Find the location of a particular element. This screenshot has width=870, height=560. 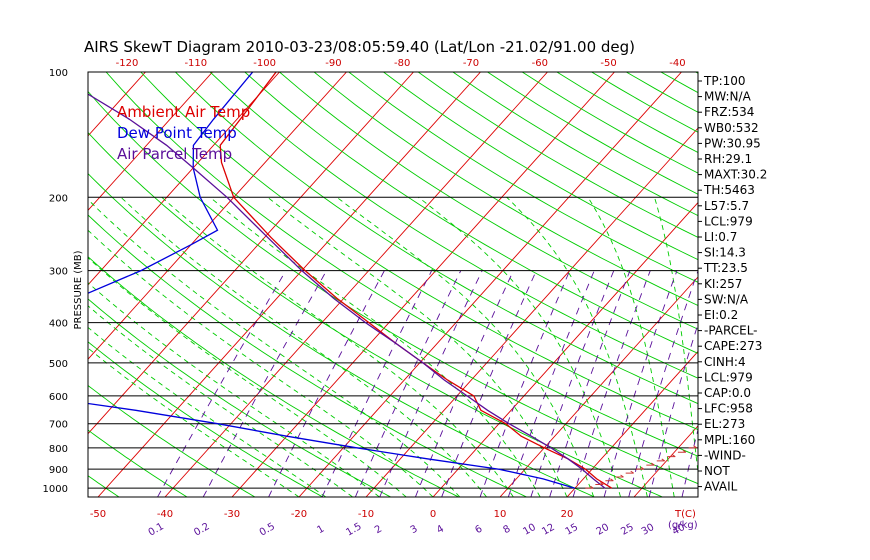

mixing-ratio-label: 1.5 is located at coordinates (353, 529).